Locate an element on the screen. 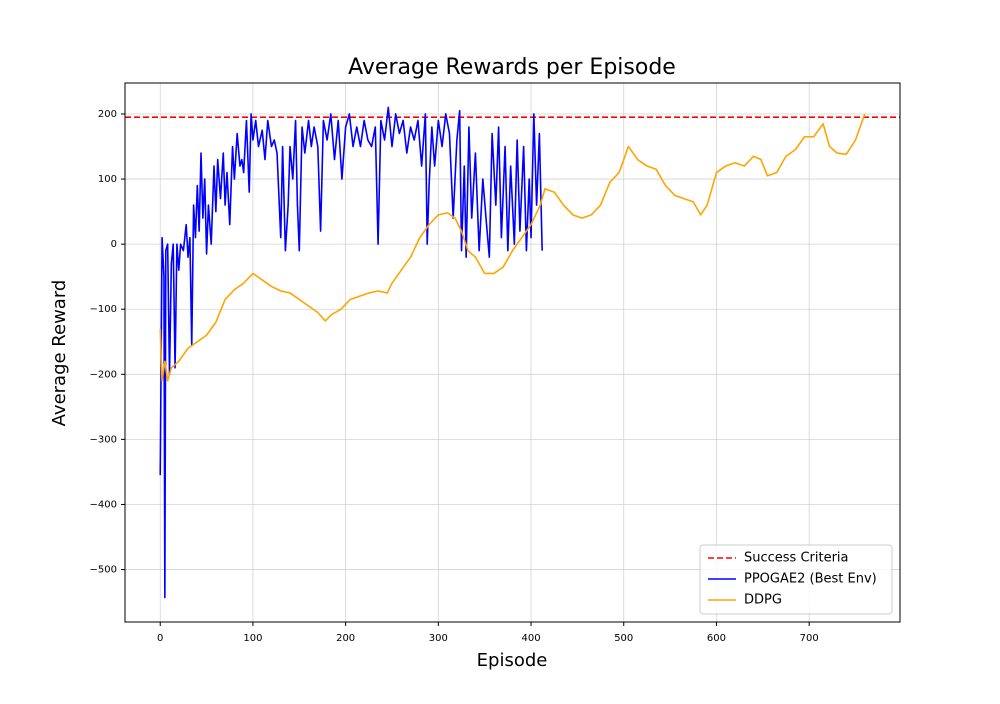  chart-title: Average Rewards per Episode is located at coordinates (512, 67).